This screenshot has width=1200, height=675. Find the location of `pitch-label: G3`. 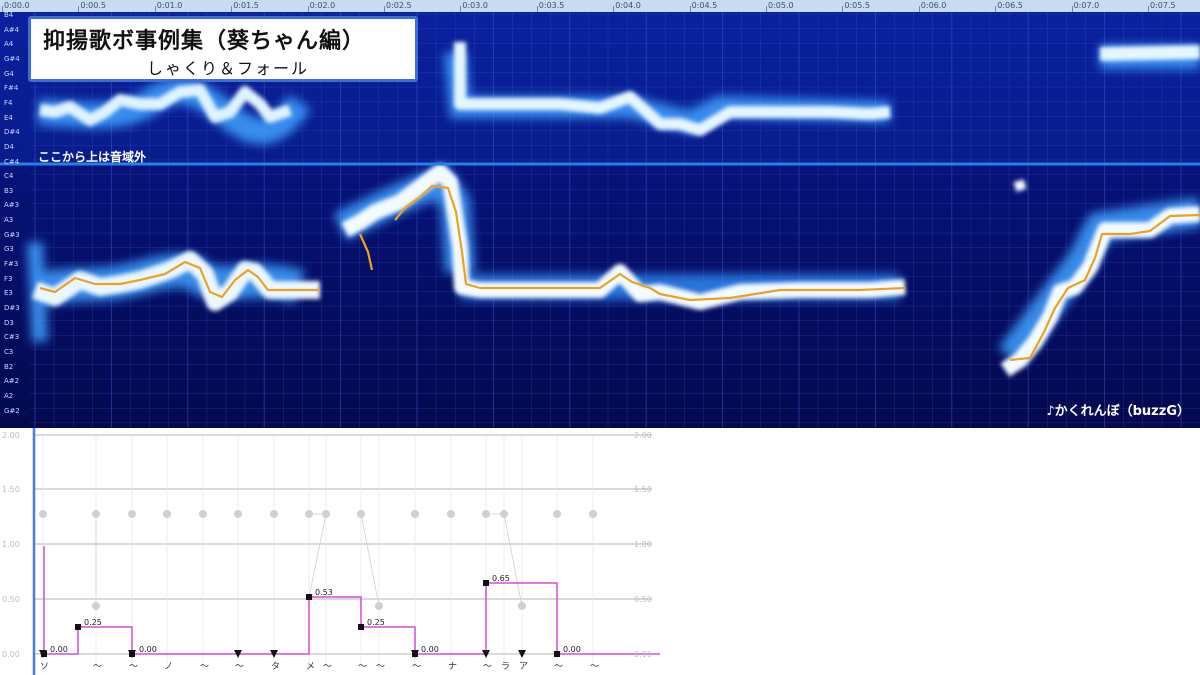

pitch-label: G3 is located at coordinates (9, 249).